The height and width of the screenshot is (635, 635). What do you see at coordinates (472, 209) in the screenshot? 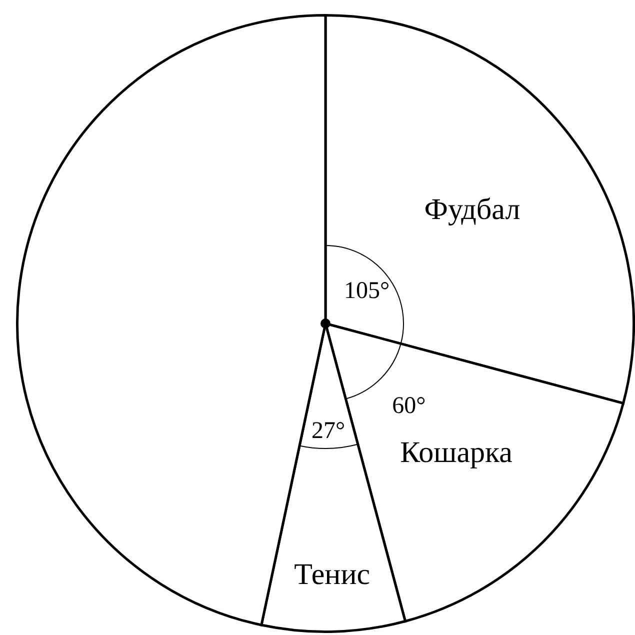
I see `slice-label: Фудбал` at bounding box center [472, 209].